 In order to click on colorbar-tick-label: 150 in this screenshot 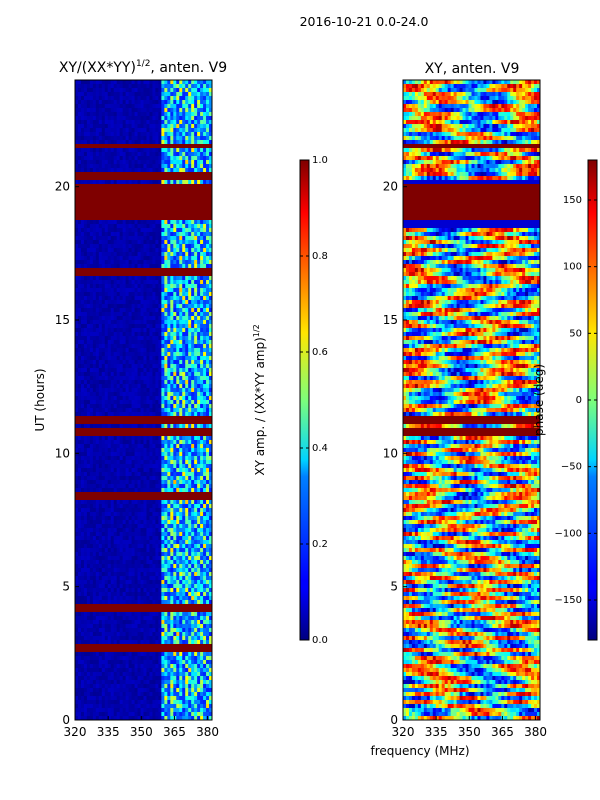, I will do `click(572, 200)`.